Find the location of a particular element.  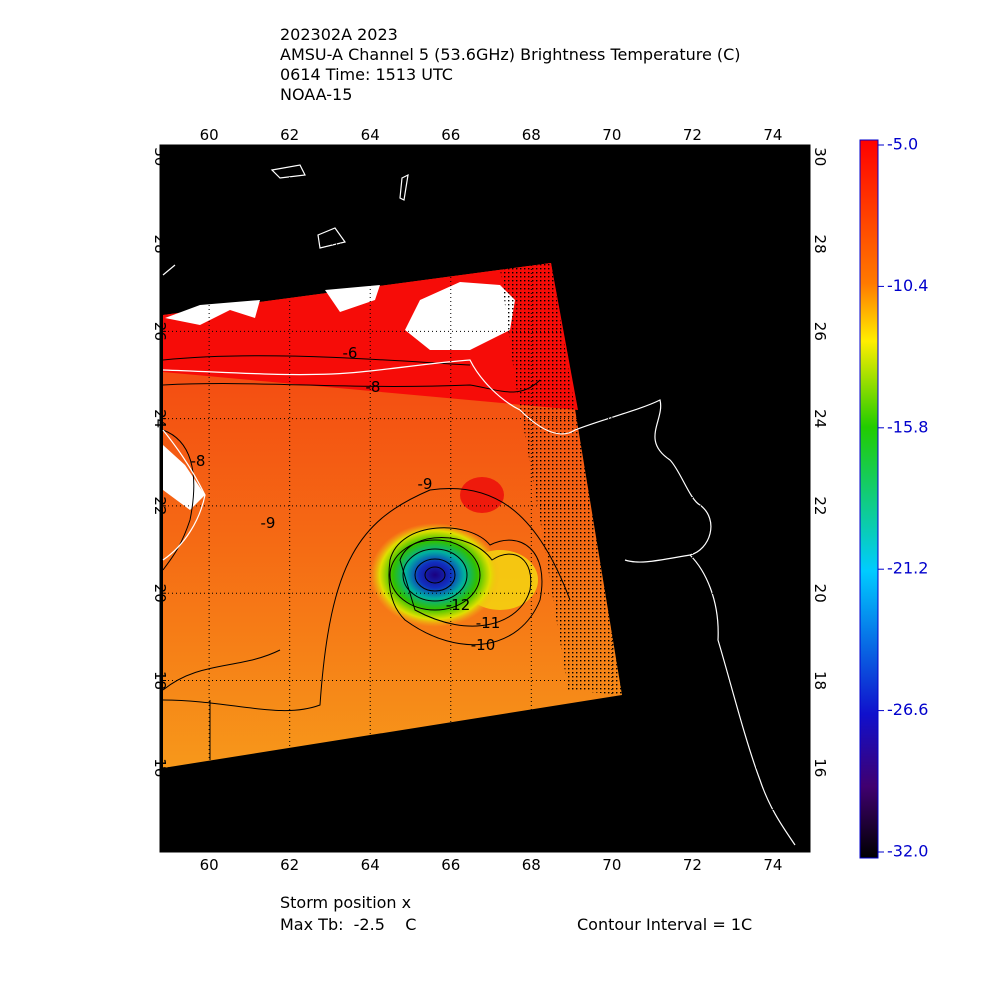

colorbar-scale is located at coordinates (869, 499).